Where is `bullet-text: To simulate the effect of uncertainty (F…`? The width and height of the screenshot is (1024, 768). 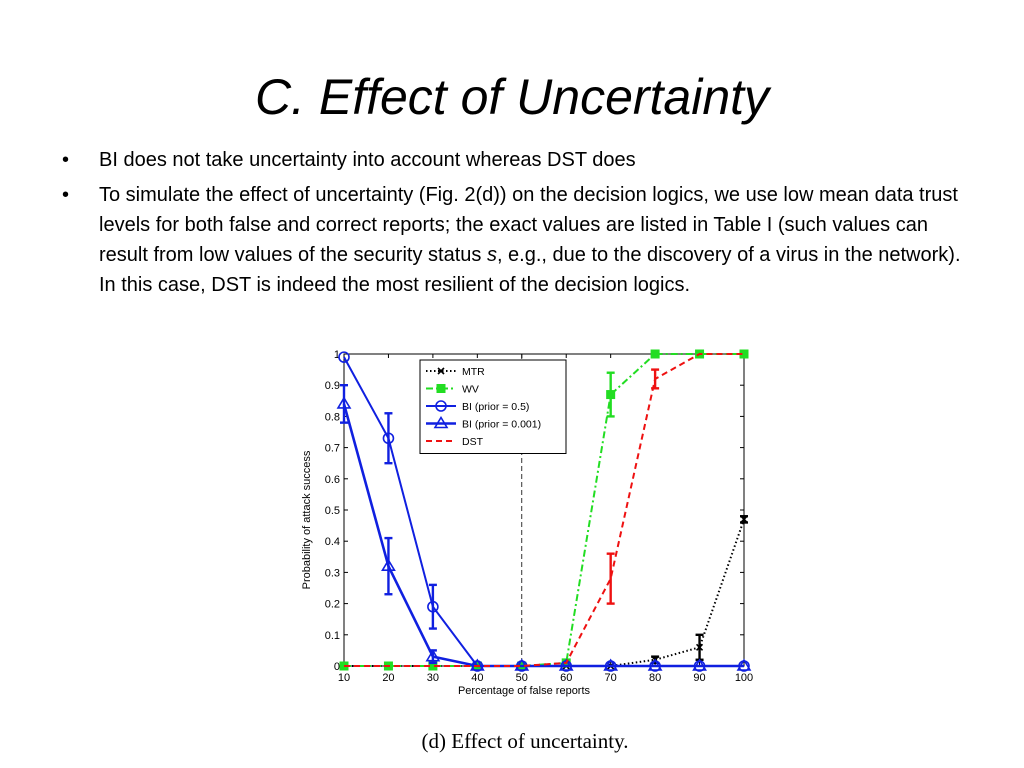 bullet-text: To simulate the effect of uncertainty (F… is located at coordinates (528, 225).